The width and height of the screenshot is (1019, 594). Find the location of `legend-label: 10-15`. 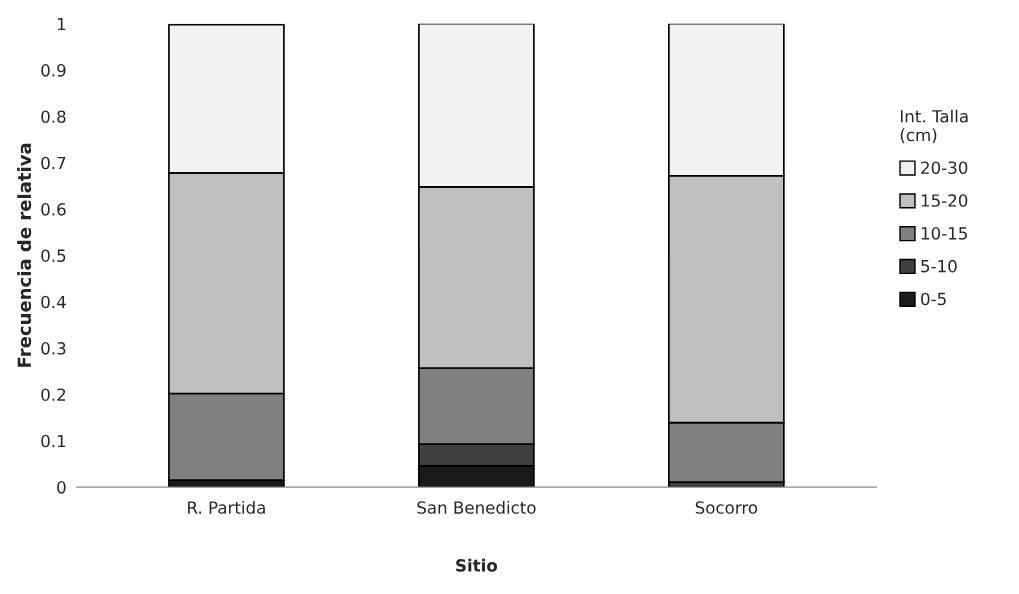

legend-label: 10-15 is located at coordinates (944, 233).